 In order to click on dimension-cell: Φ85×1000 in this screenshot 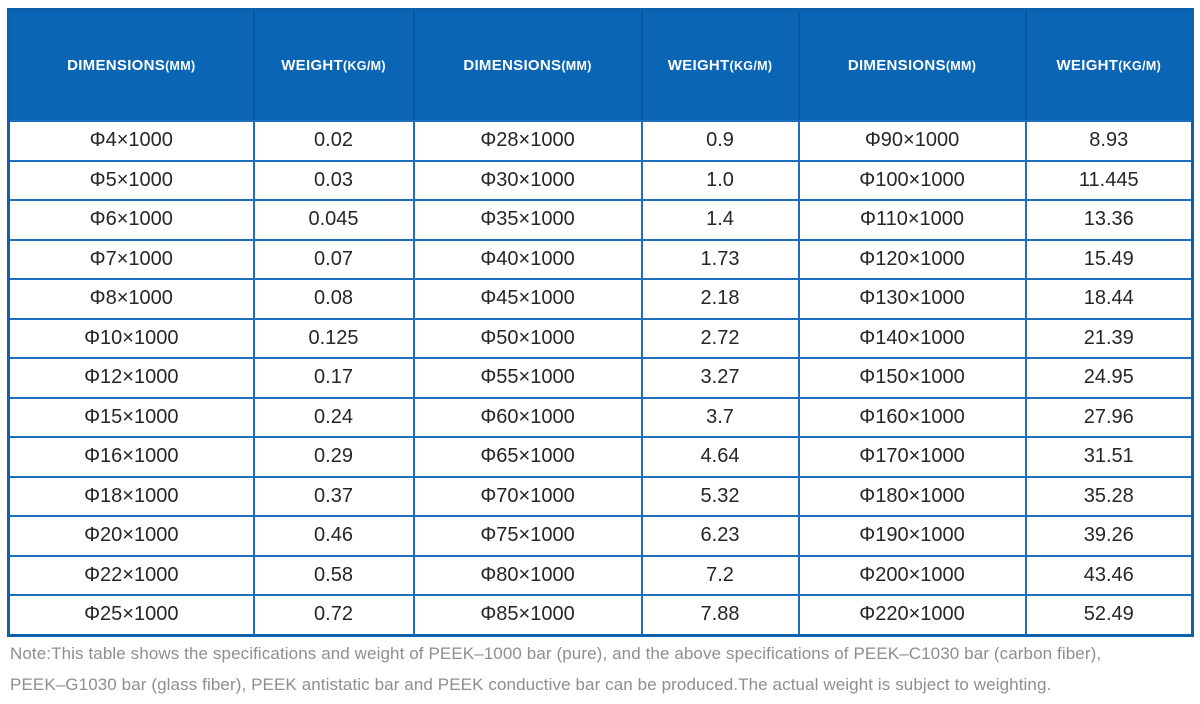, I will do `click(527, 615)`.